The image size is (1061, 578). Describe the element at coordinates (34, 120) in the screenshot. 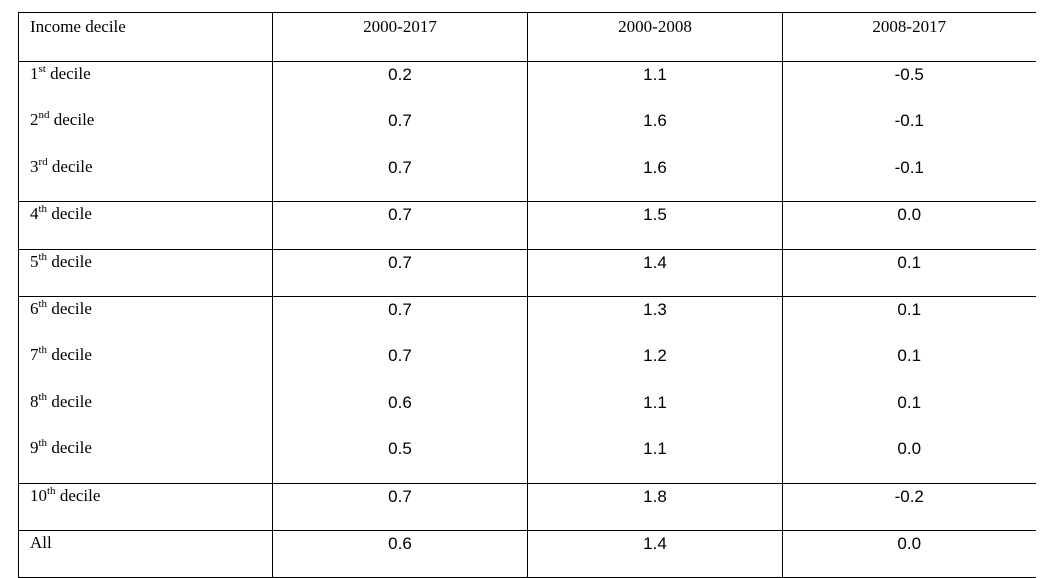

I see `decile-number: 2` at that location.